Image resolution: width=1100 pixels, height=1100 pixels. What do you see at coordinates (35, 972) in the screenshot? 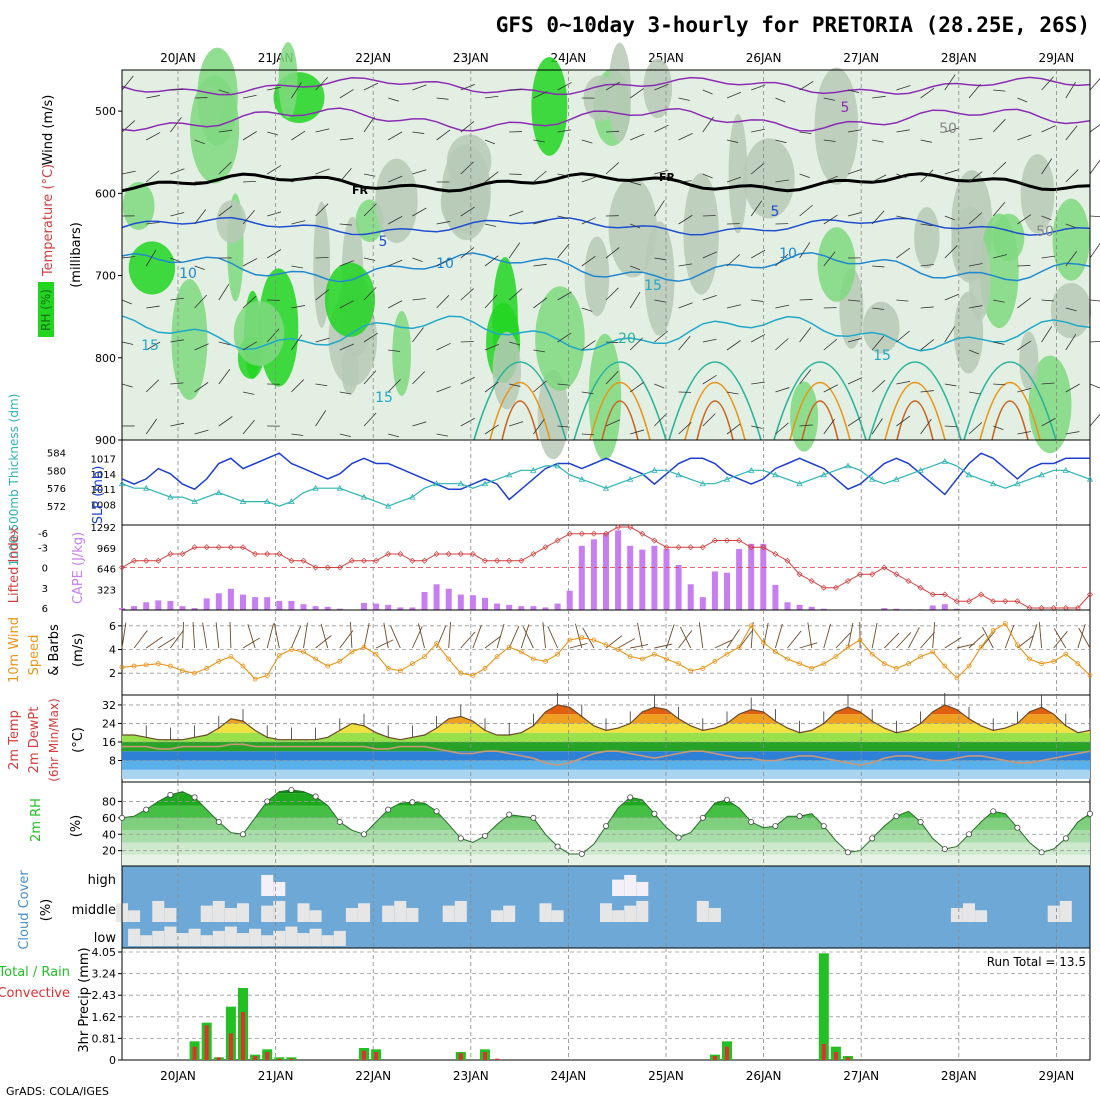
I see `precip-total-legend: Total / Rain` at bounding box center [35, 972].